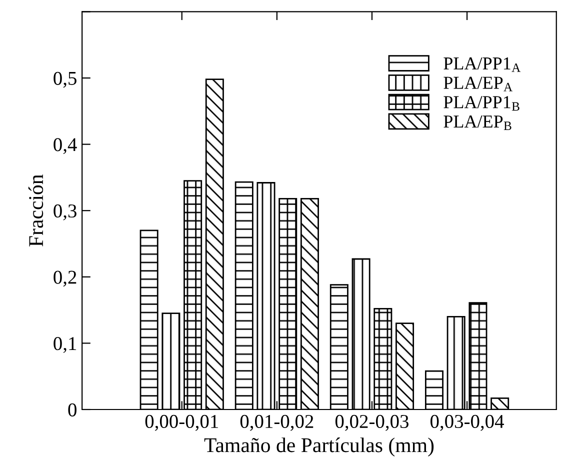  Describe the element at coordinates (65, 212) in the screenshot. I see `y-tick-label: 0,3` at that location.